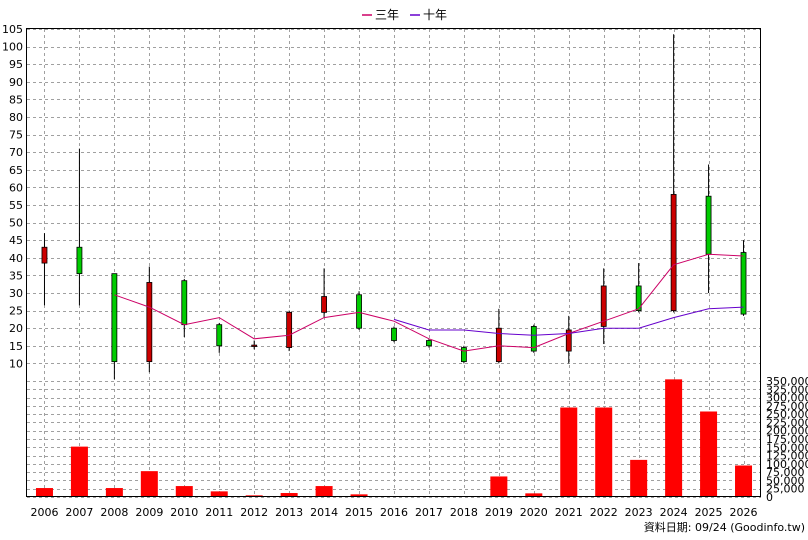 This screenshot has height=540, width=808. I want to click on volume-tick-label: 250,000, so click(787, 414).